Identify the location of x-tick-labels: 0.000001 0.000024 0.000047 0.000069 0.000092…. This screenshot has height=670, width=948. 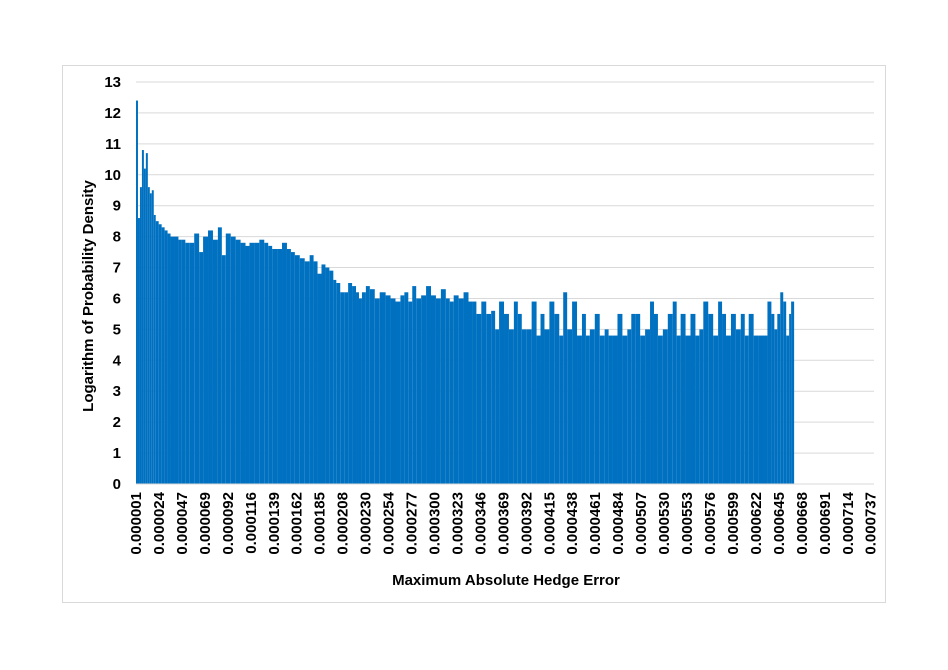
(504, 522).